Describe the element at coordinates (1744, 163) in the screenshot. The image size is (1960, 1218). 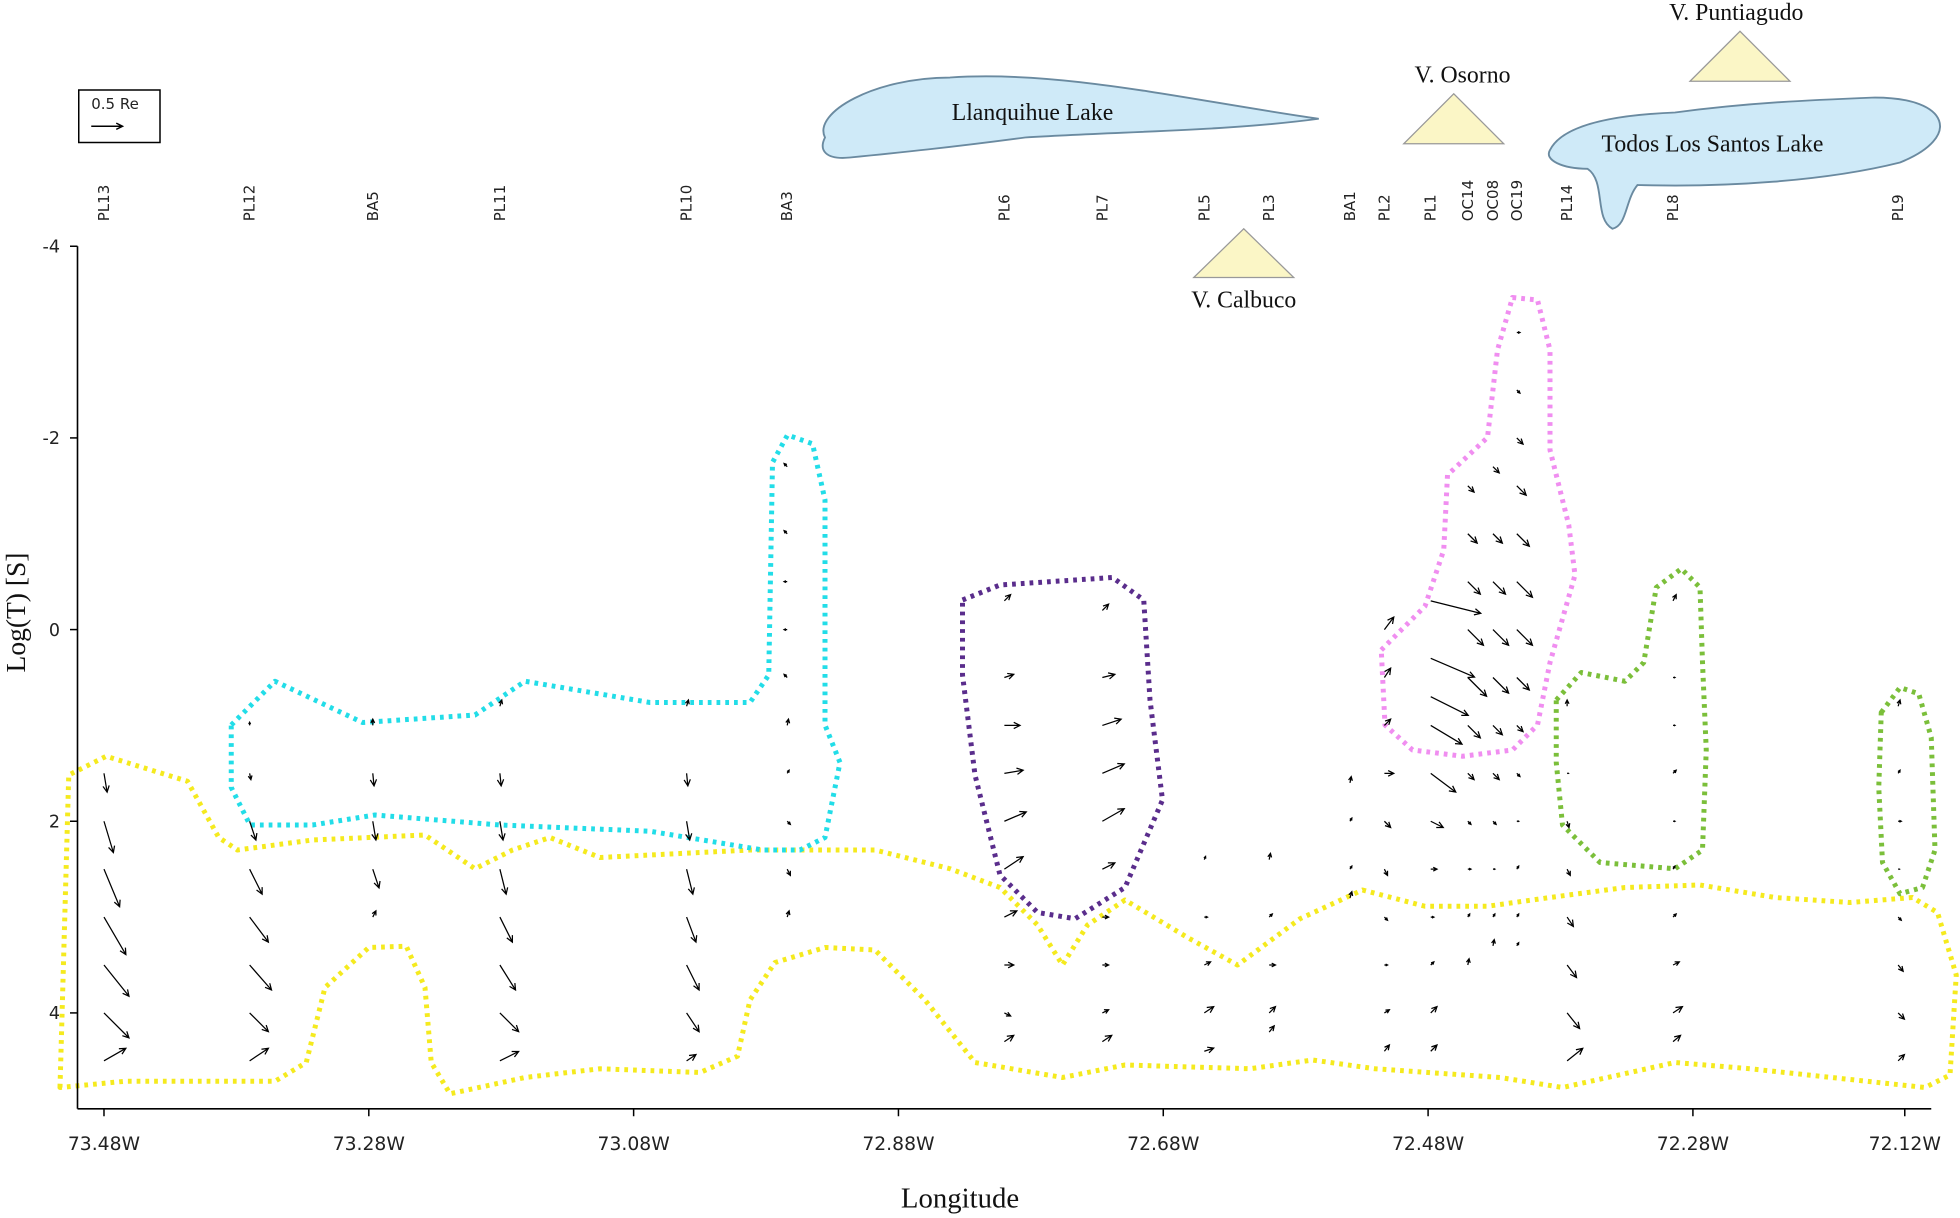
I see `lake` at that location.